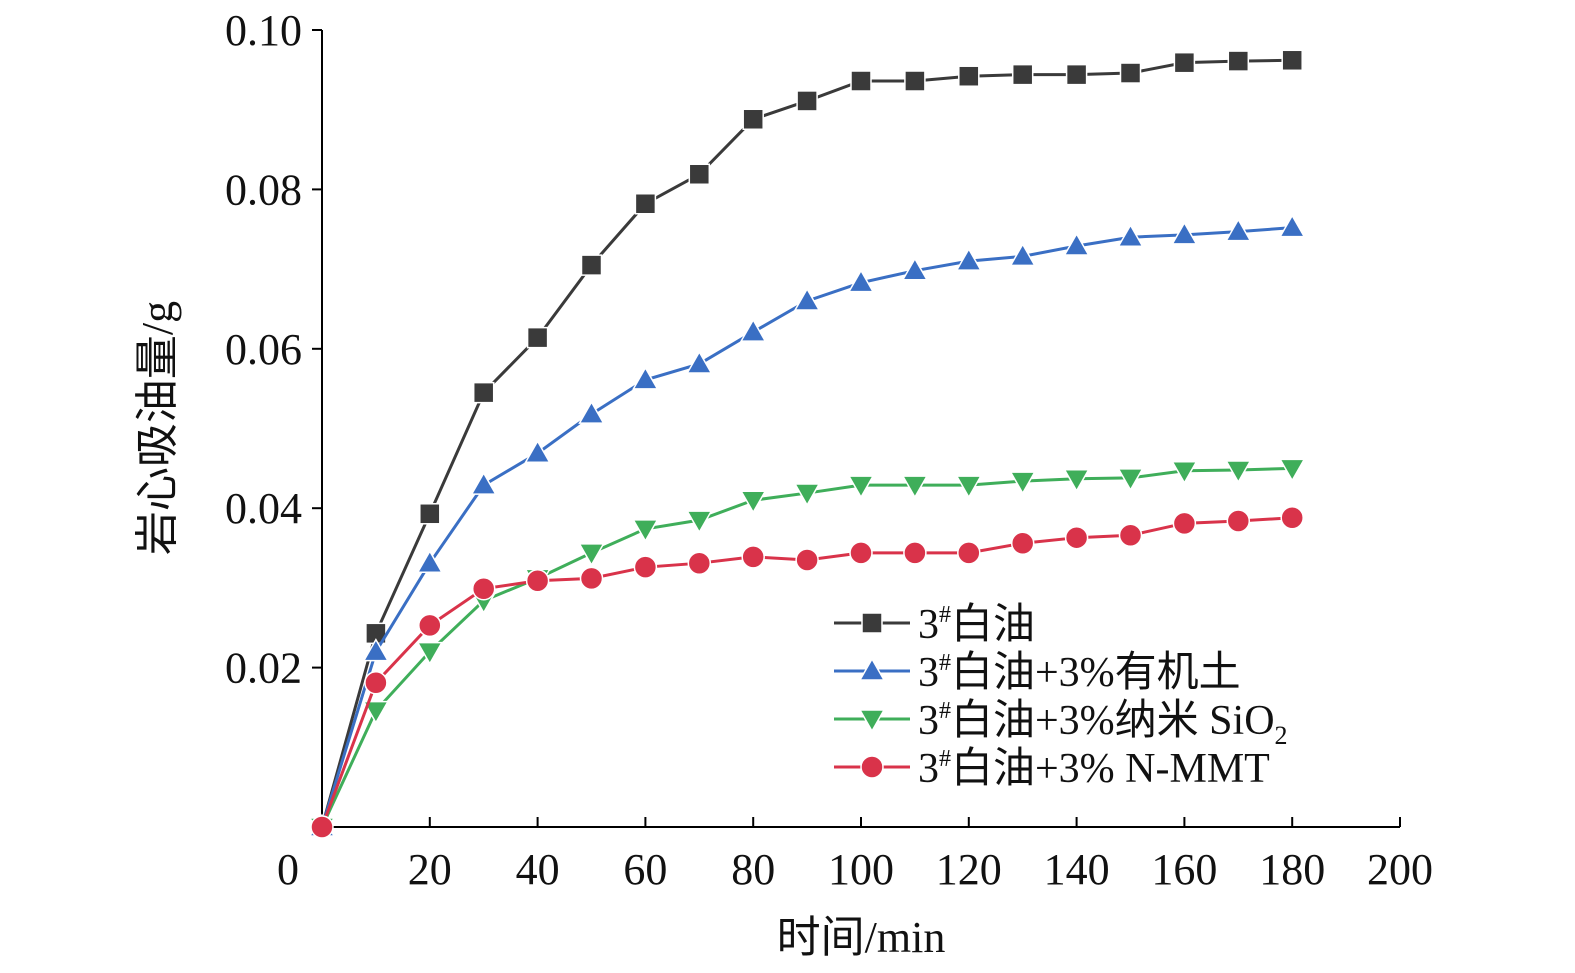 This screenshot has height=973, width=1575. I want to click on legend-label: 3#白油+3%纳米 SiO2, so click(1103, 724).